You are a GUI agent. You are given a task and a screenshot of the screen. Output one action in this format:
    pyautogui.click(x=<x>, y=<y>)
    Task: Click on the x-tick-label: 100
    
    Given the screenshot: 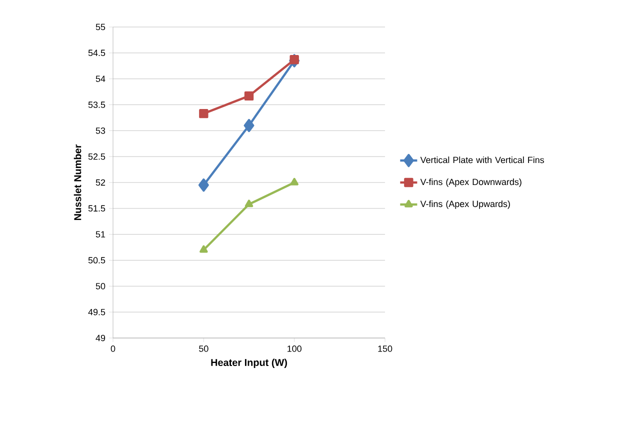 What is the action you would take?
    pyautogui.click(x=295, y=349)
    